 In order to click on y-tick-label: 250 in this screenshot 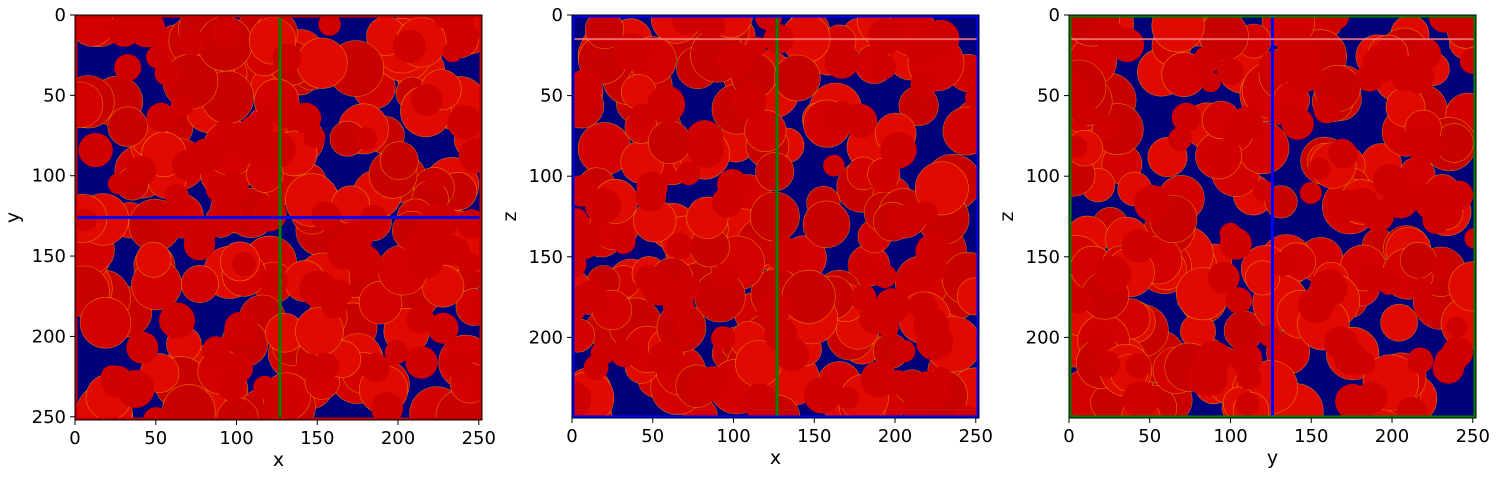, I will do `click(49, 417)`.